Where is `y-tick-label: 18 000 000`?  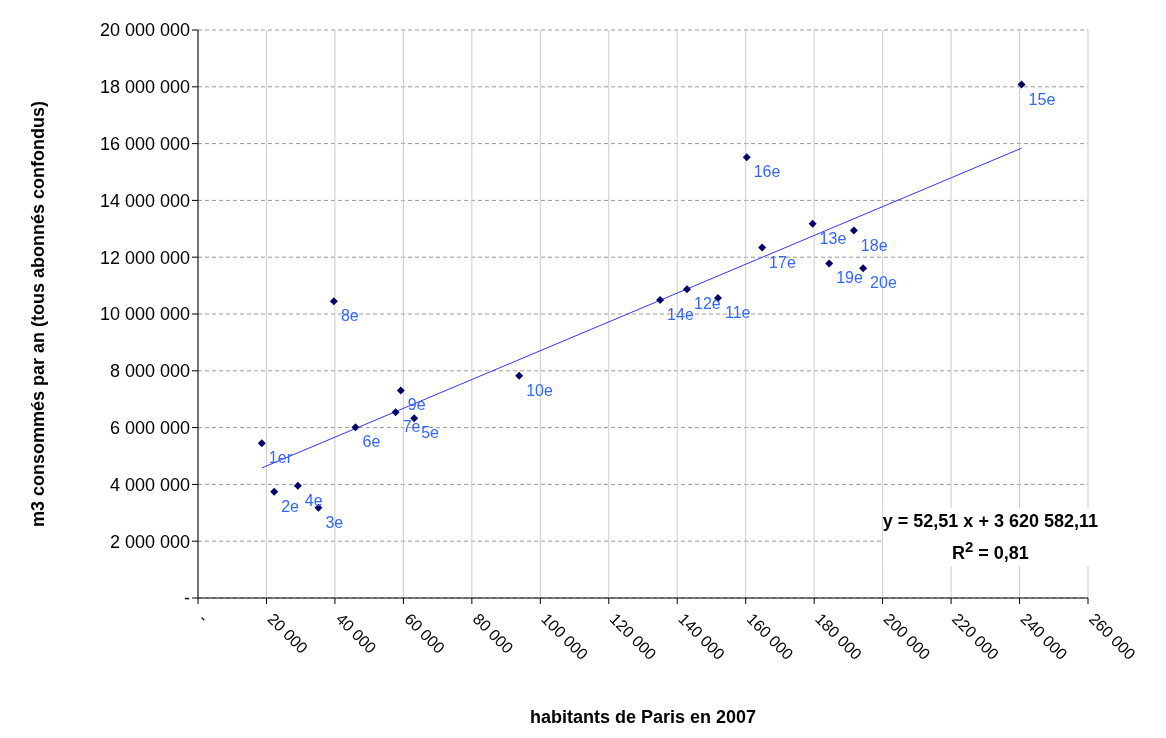
y-tick-label: 18 000 000 is located at coordinates (144, 87).